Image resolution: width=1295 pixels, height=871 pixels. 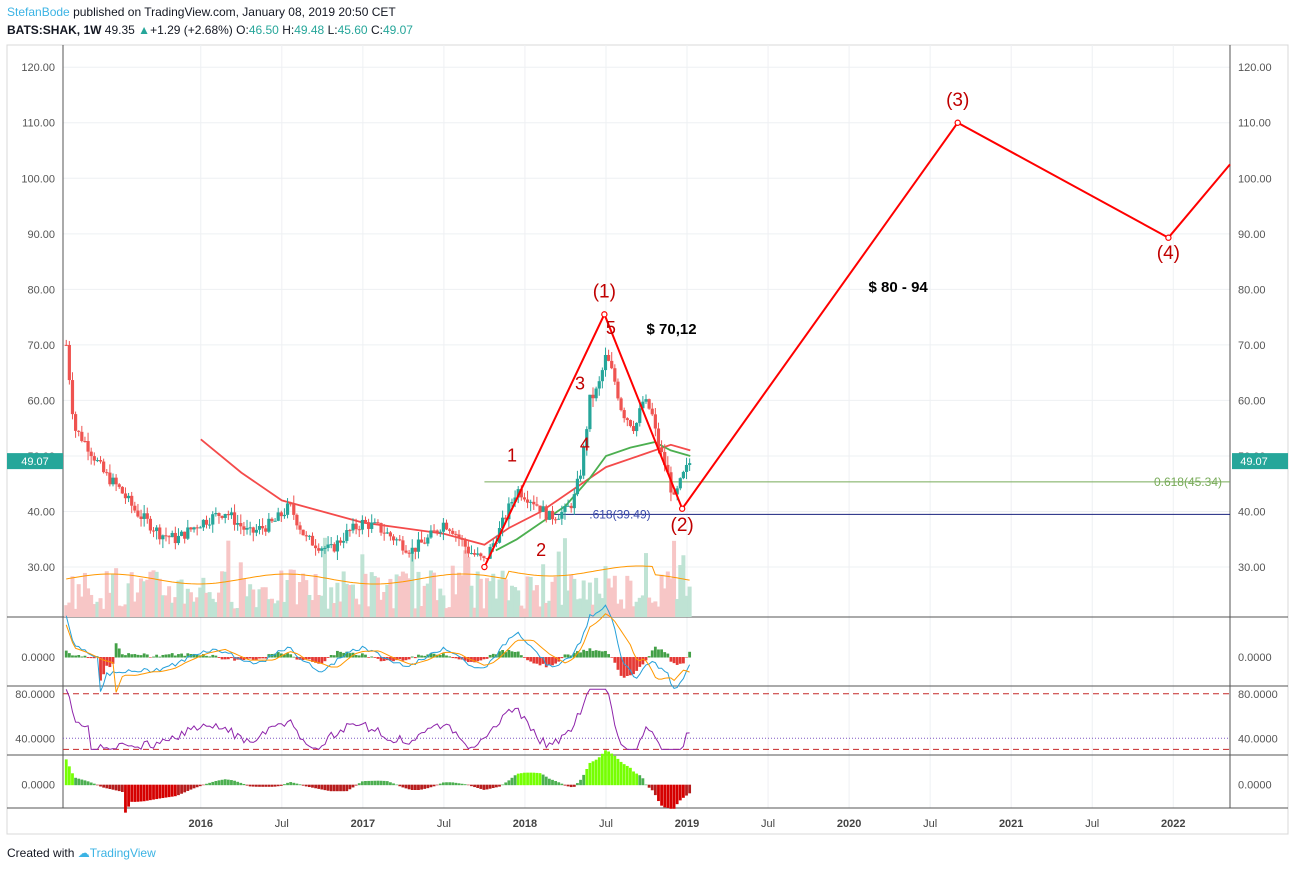 What do you see at coordinates (122, 853) in the screenshot?
I see `tradingview-brand: TradingView` at bounding box center [122, 853].